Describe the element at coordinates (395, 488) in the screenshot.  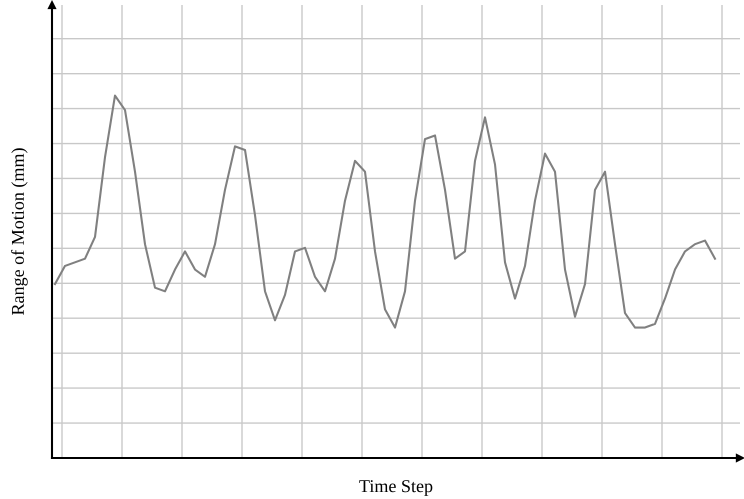
I see `x-axis-title: Time Step` at that location.